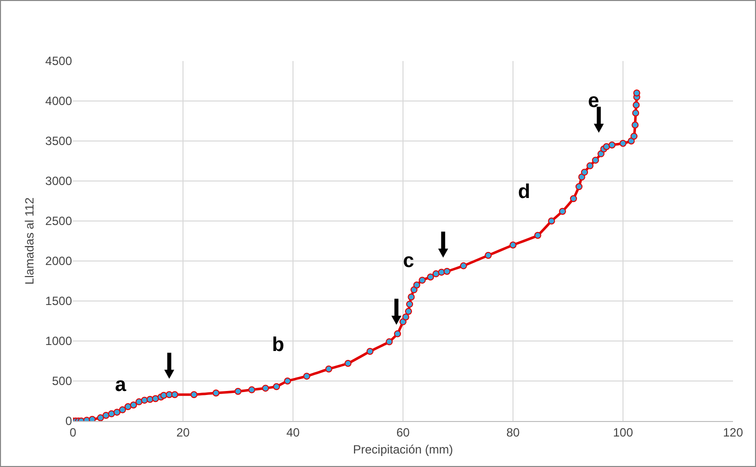 The image size is (756, 467). What do you see at coordinates (594, 101) in the screenshot?
I see `annotation: e` at bounding box center [594, 101].